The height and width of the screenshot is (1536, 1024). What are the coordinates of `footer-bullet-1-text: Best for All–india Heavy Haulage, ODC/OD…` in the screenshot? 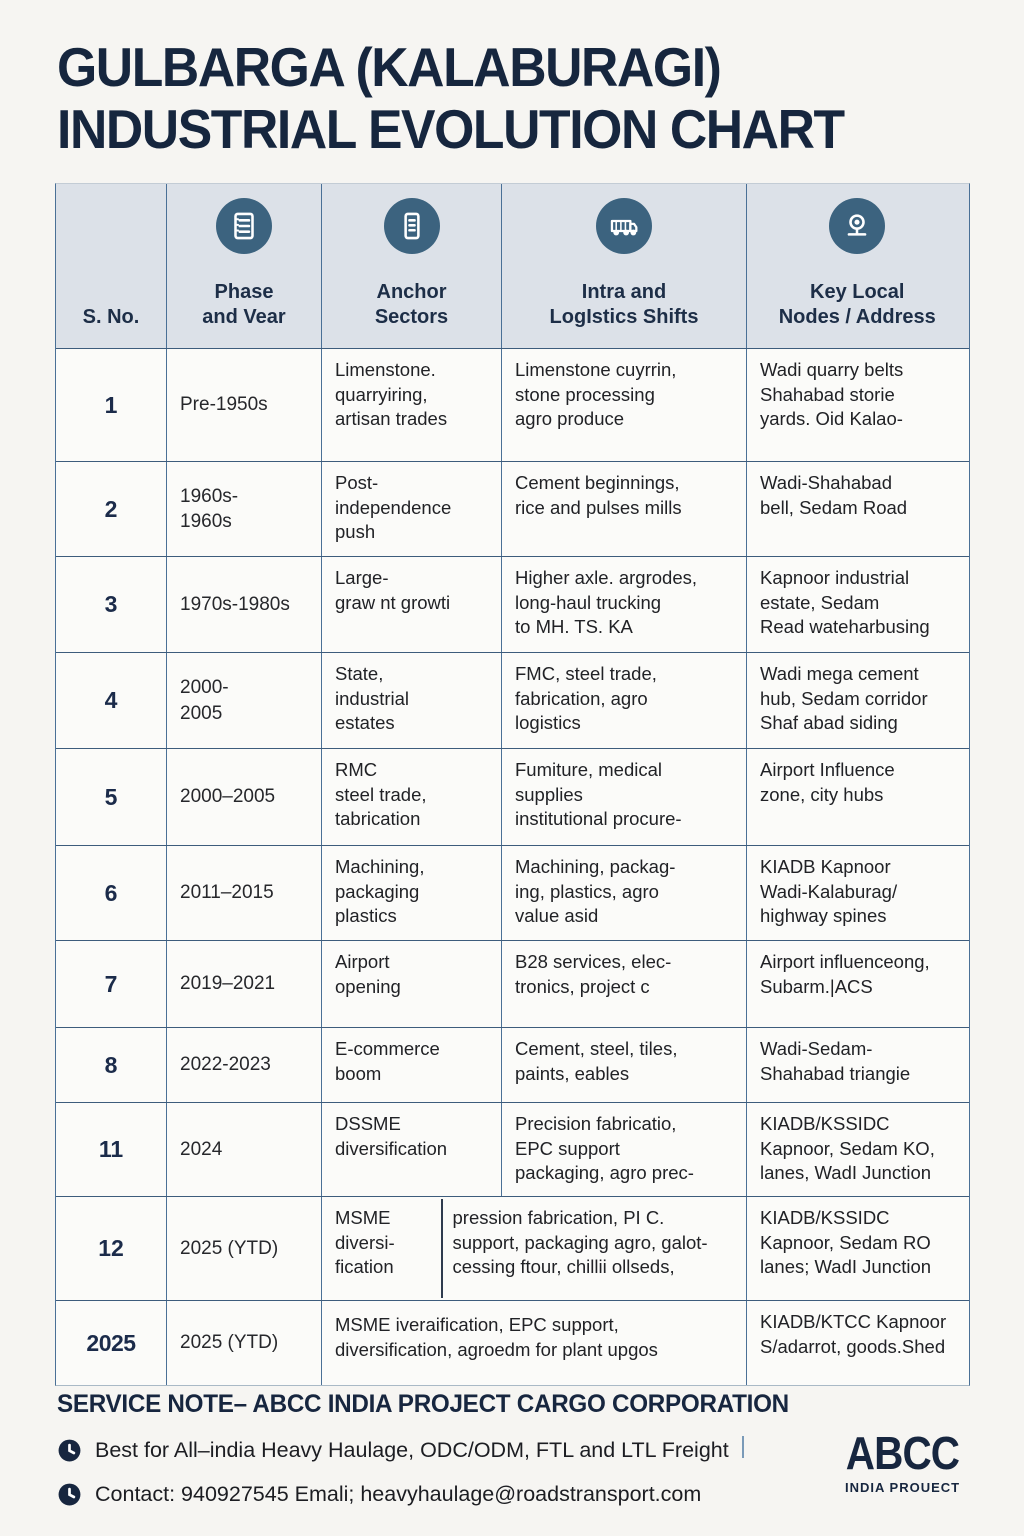 It's located at (412, 1450).